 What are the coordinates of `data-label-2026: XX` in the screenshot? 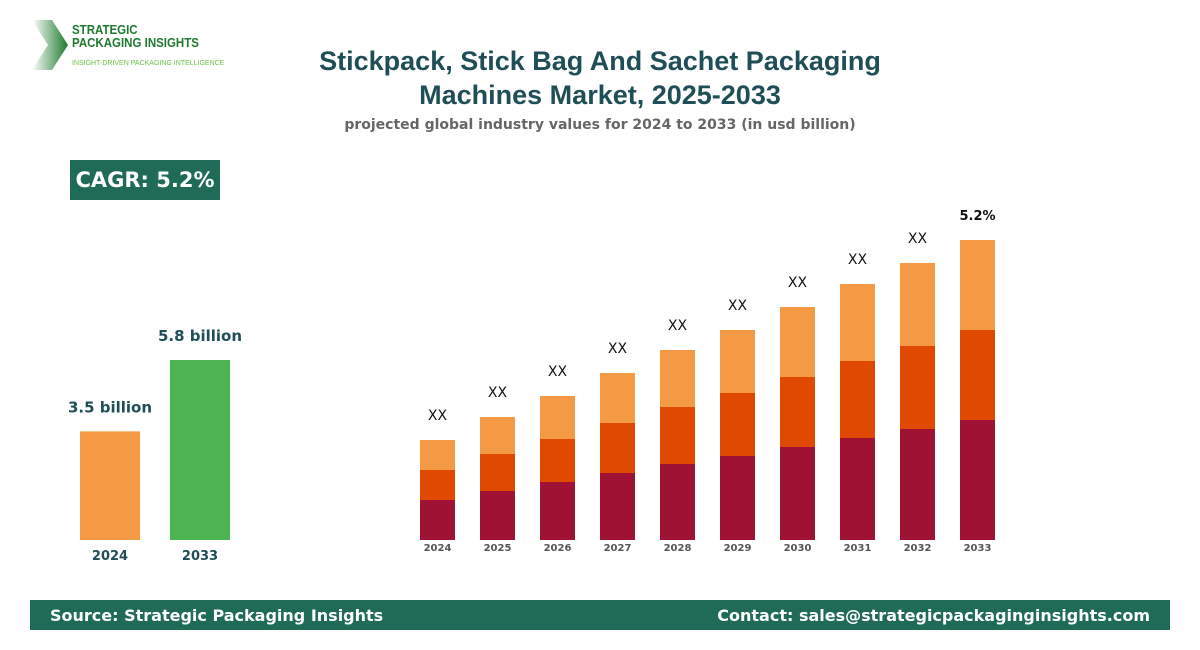 It's located at (558, 372).